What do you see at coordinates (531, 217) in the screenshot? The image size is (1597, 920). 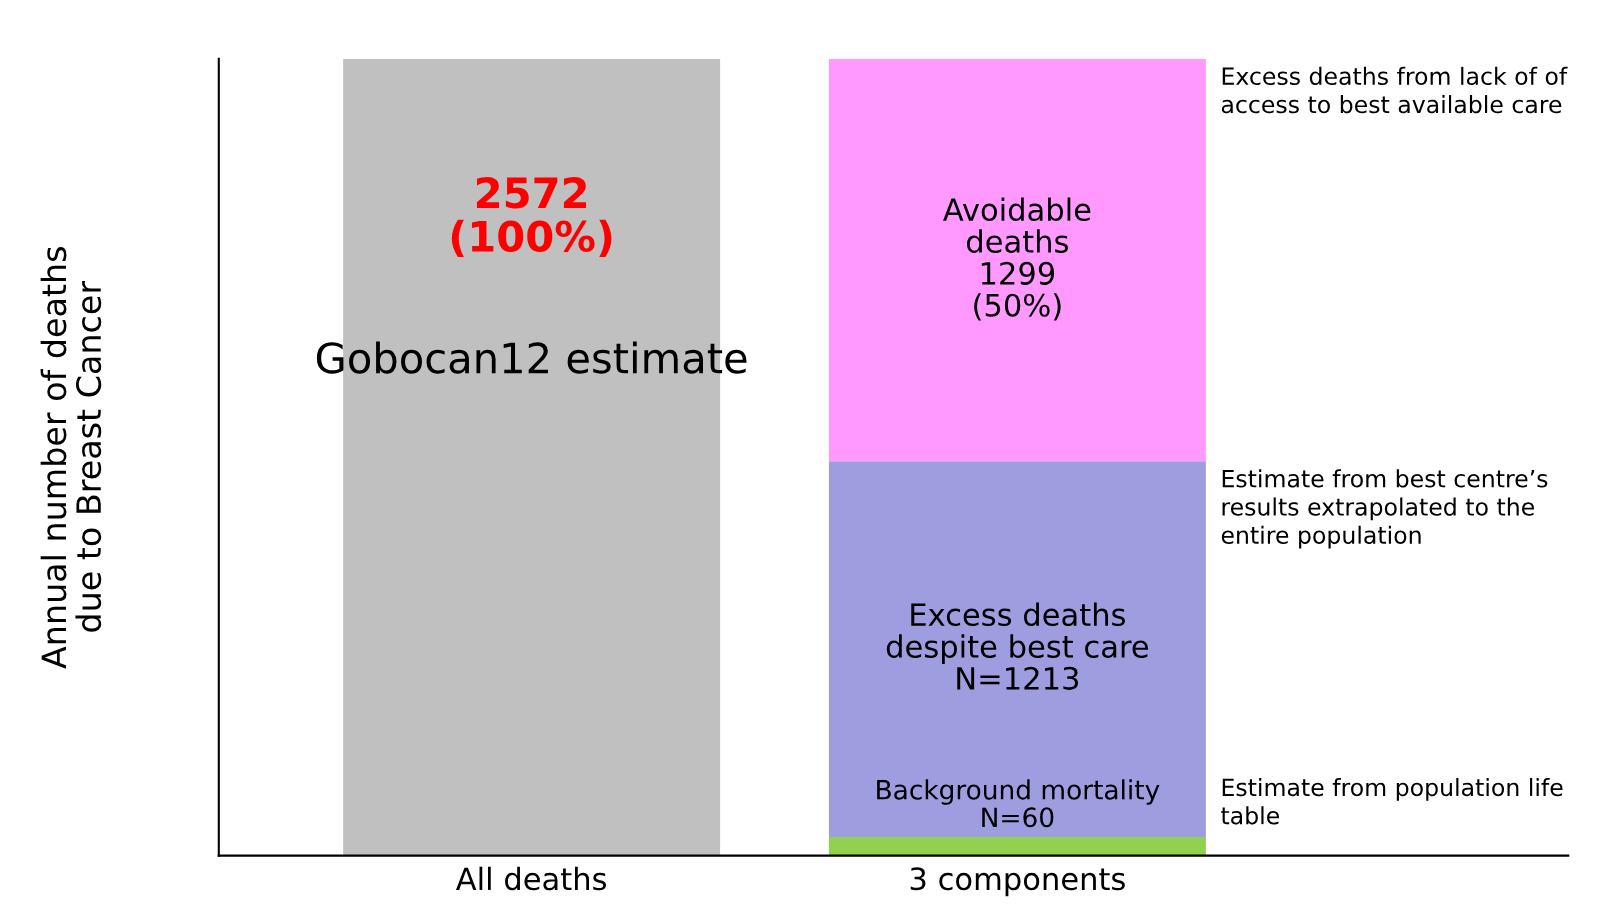 I see `data-label: 2572 (100%)` at bounding box center [531, 217].